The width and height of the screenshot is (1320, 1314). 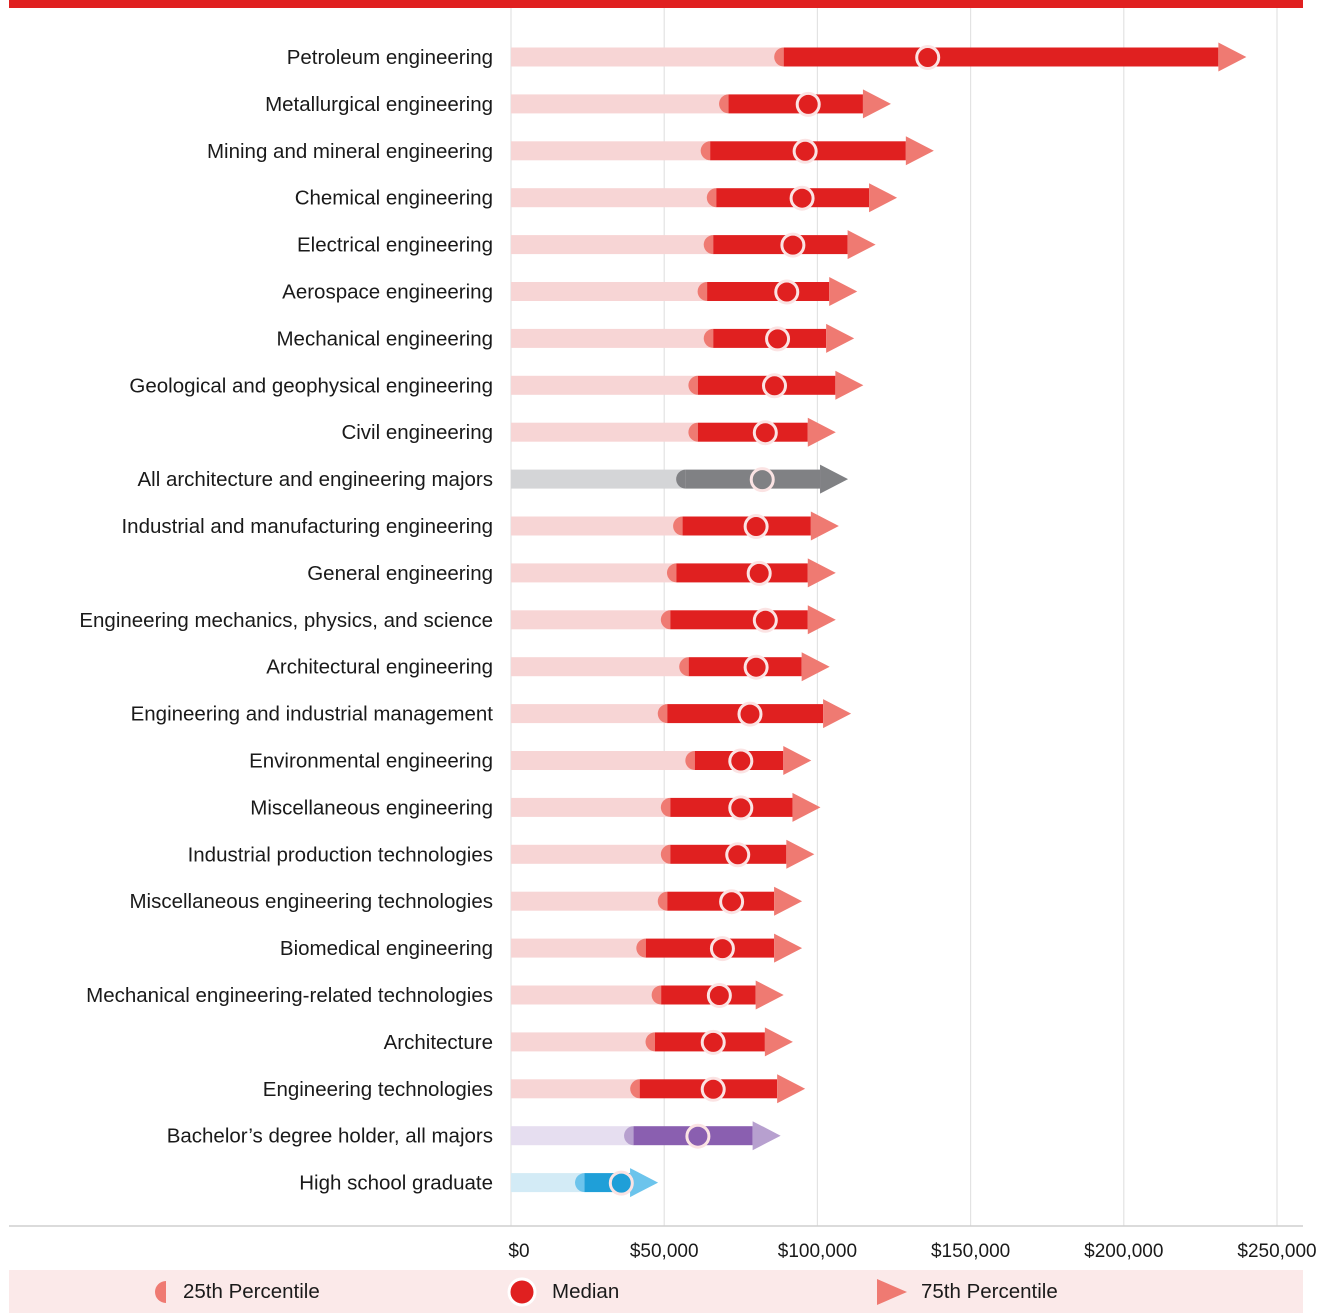 What do you see at coordinates (315, 479) in the screenshot?
I see `category-label: All architecture and engineering majors` at bounding box center [315, 479].